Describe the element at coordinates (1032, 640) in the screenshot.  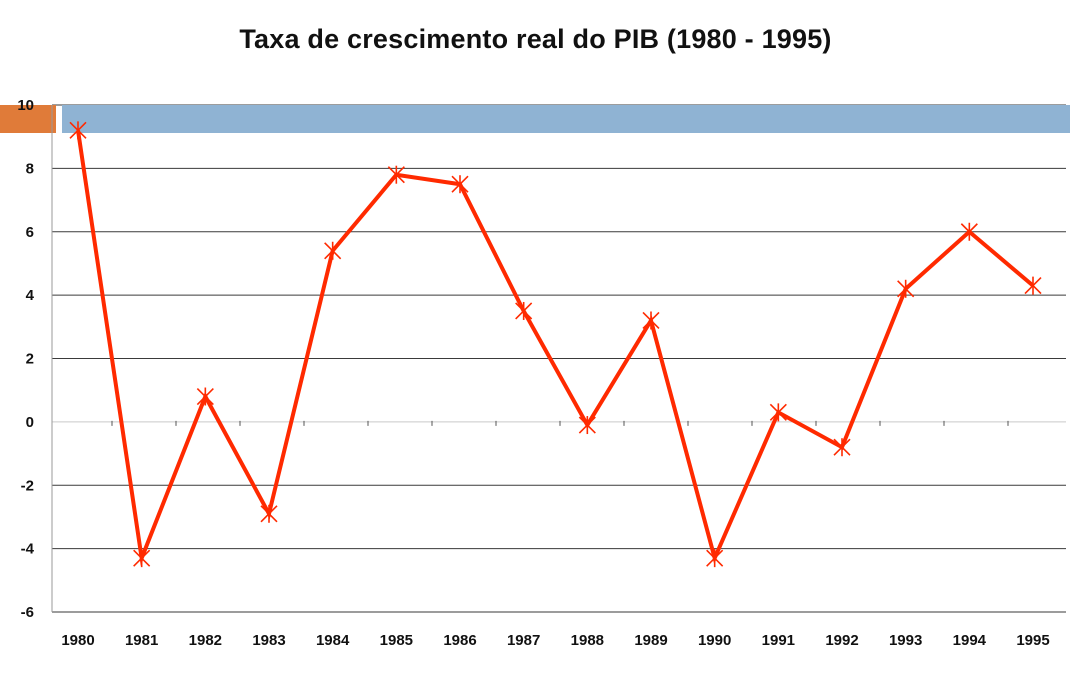
I see `x-tick-label: 1995` at that location.